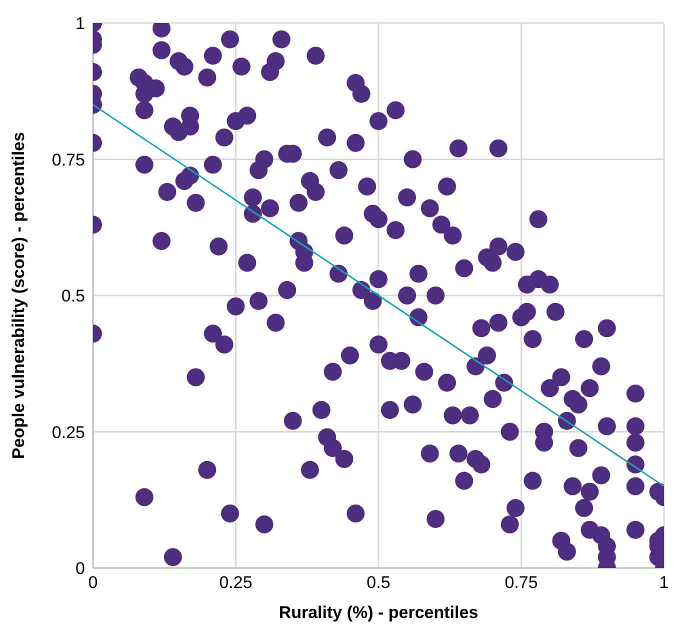 This screenshot has width=675, height=639. Describe the element at coordinates (235, 582) in the screenshot. I see `x-tick-label: 0.25` at that location.